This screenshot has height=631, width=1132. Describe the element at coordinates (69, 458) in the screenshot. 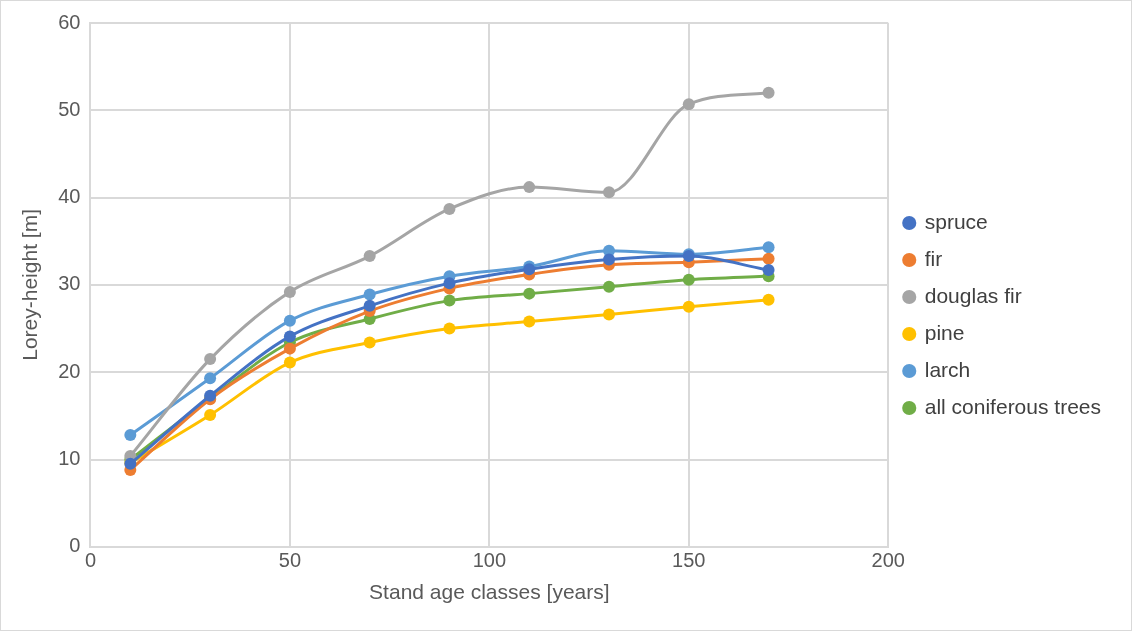

I see `y-tick-label: 10` at that location.